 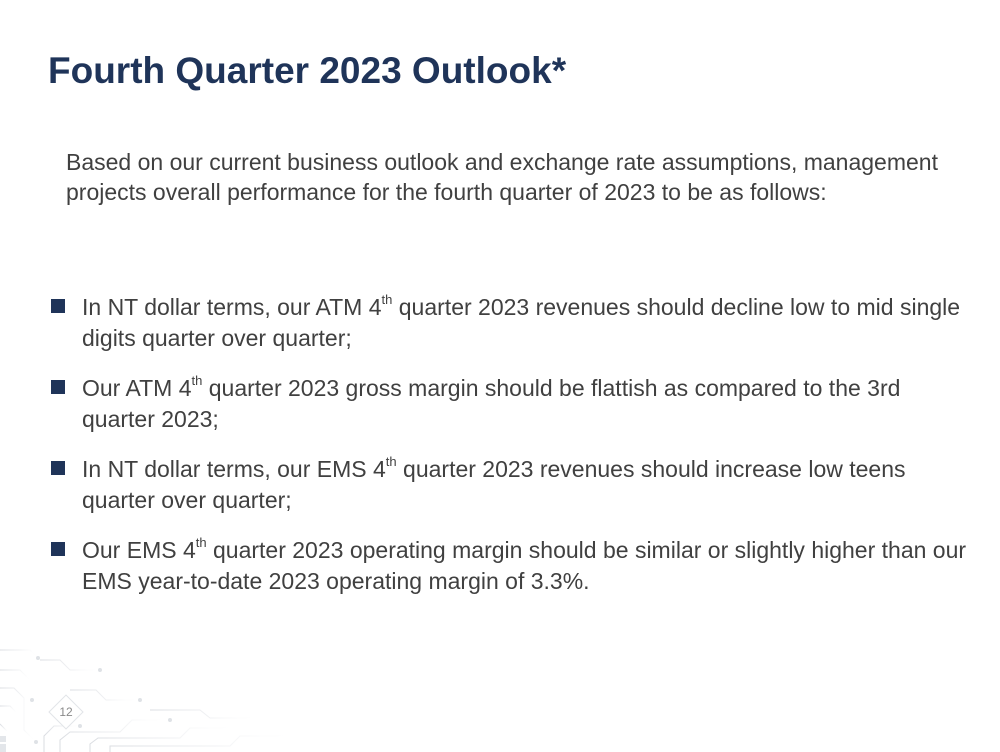 What do you see at coordinates (307, 70) in the screenshot?
I see `slide-title: Fourth Quarter 2023 Outlook*` at bounding box center [307, 70].